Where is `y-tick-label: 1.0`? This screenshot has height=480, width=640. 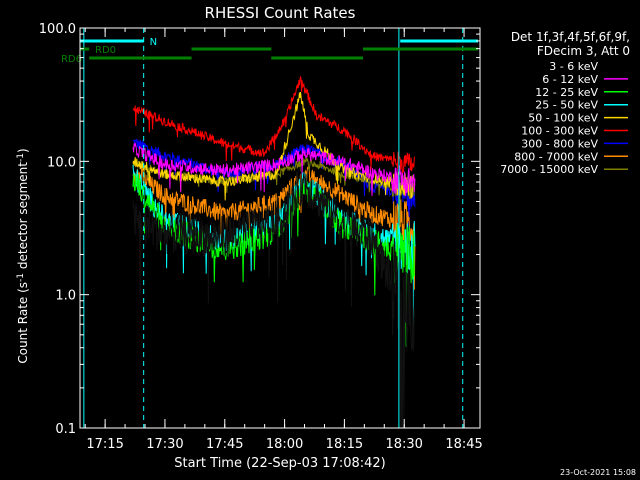 y-tick-label: 1.0 is located at coordinates (65, 296).